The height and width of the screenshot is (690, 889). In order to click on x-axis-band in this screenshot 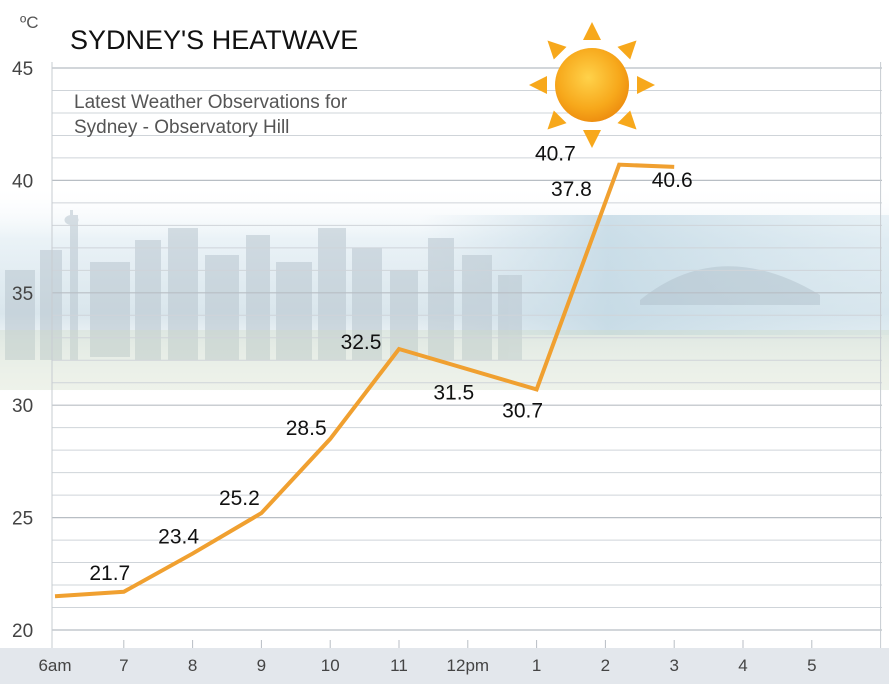, I will do `click(444, 666)`.